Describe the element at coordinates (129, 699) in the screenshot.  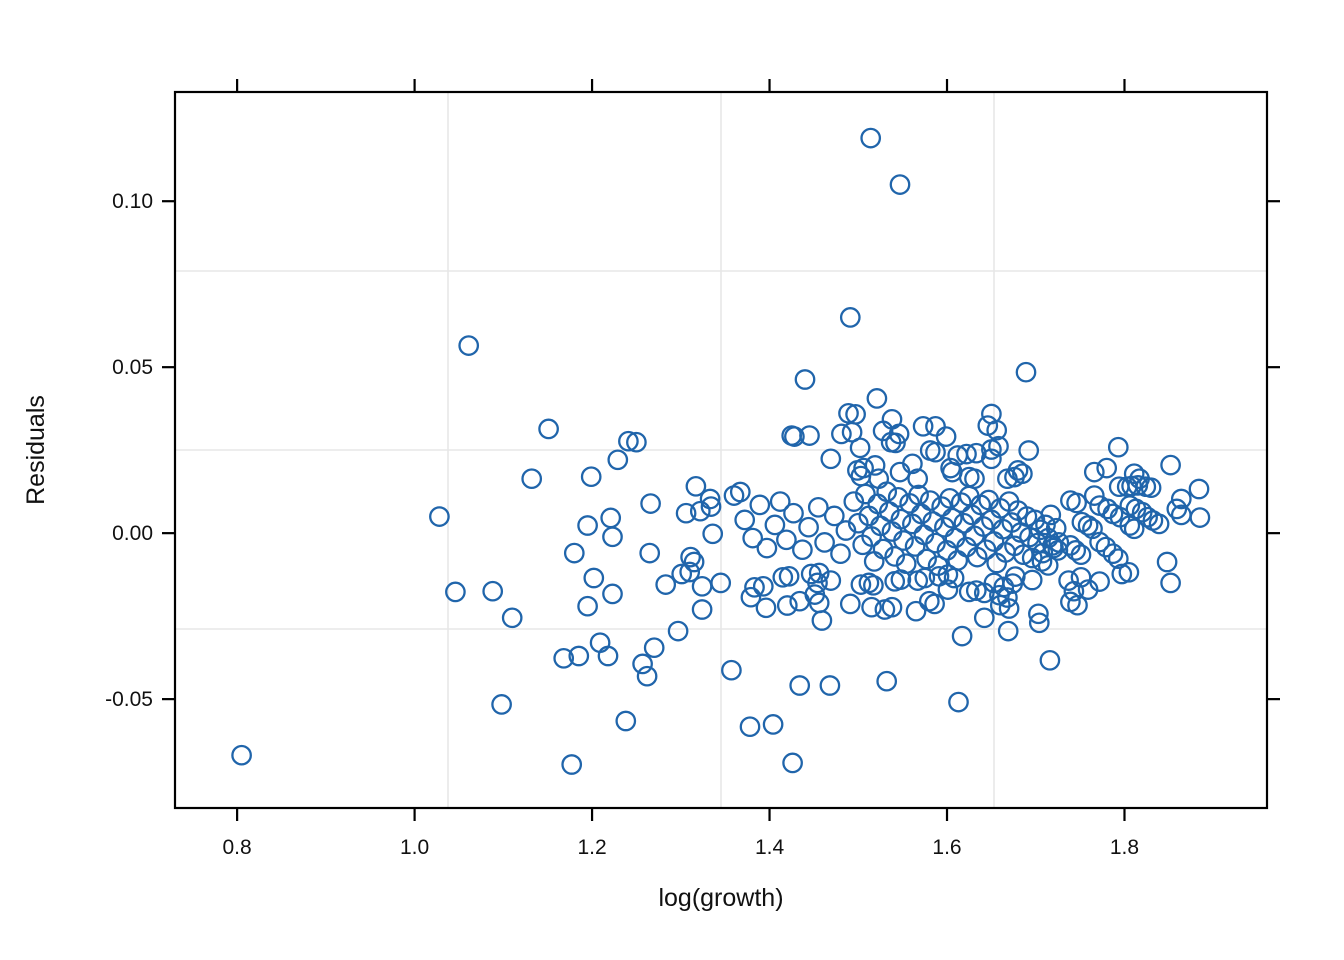
I see `y-tick-label: -0.05` at that location.